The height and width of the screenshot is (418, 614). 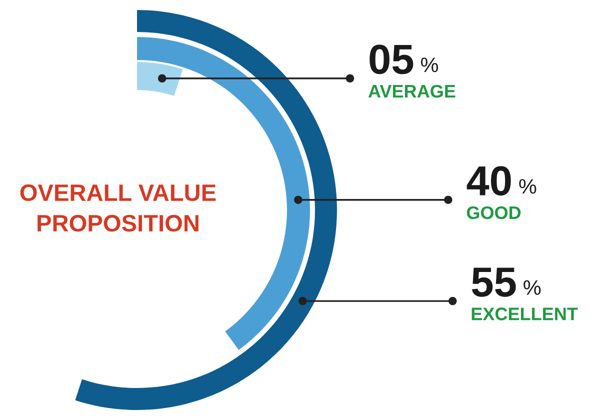 I want to click on category-label: AVERAGE, so click(x=412, y=91).